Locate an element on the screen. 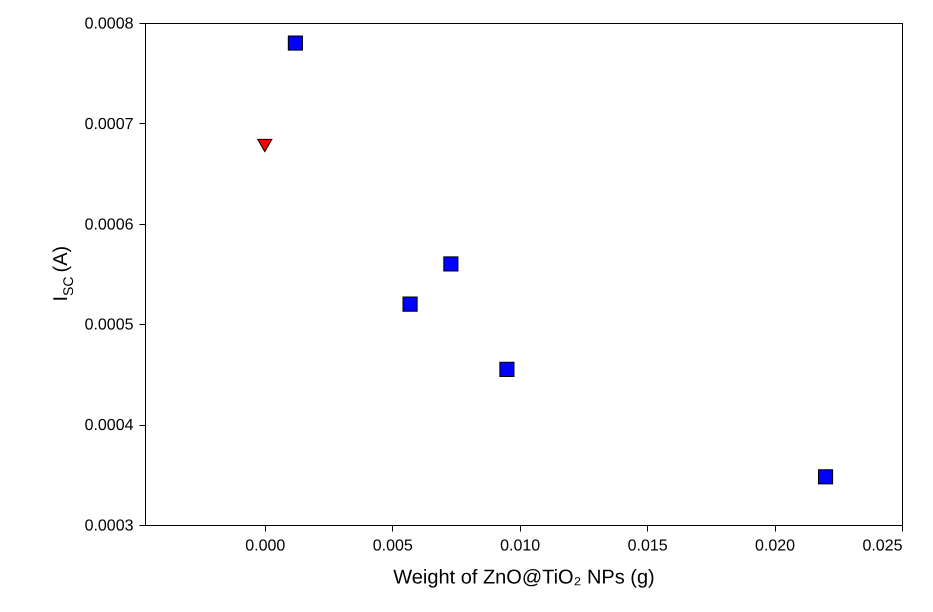 This screenshot has width=933, height=612. y-tick-label: 0.0003 is located at coordinates (109, 526).